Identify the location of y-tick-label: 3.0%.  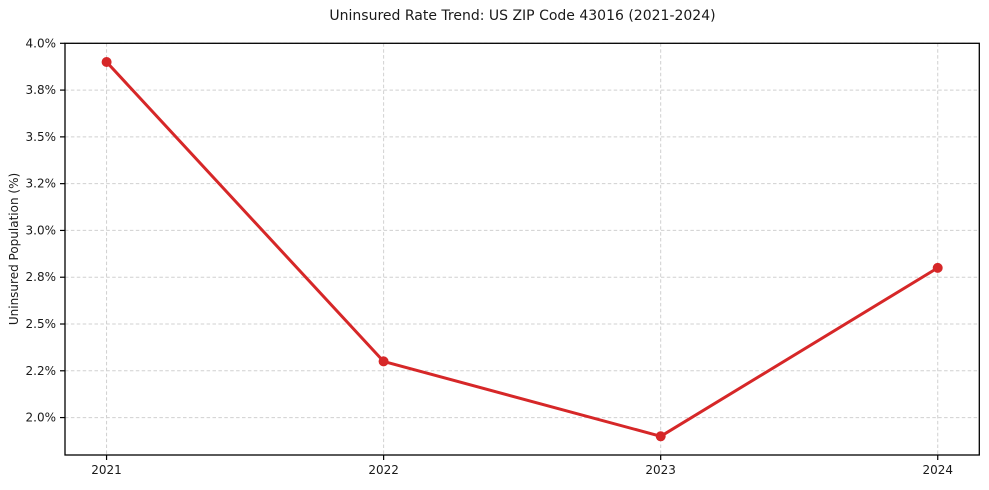
(41, 230).